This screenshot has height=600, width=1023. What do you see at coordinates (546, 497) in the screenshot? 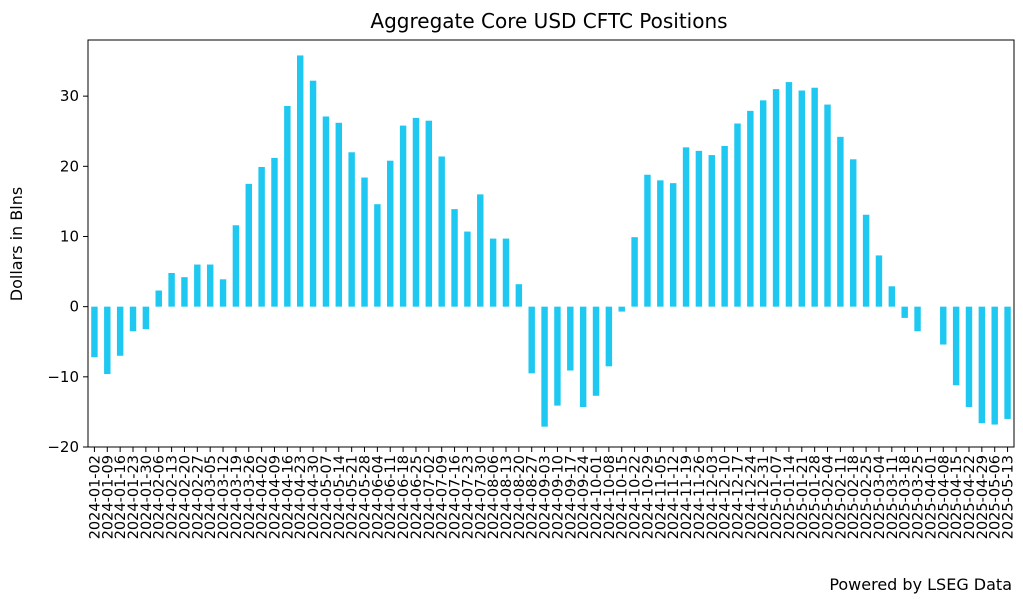
I see `x-tick-label: 2024-09-03` at bounding box center [546, 497].